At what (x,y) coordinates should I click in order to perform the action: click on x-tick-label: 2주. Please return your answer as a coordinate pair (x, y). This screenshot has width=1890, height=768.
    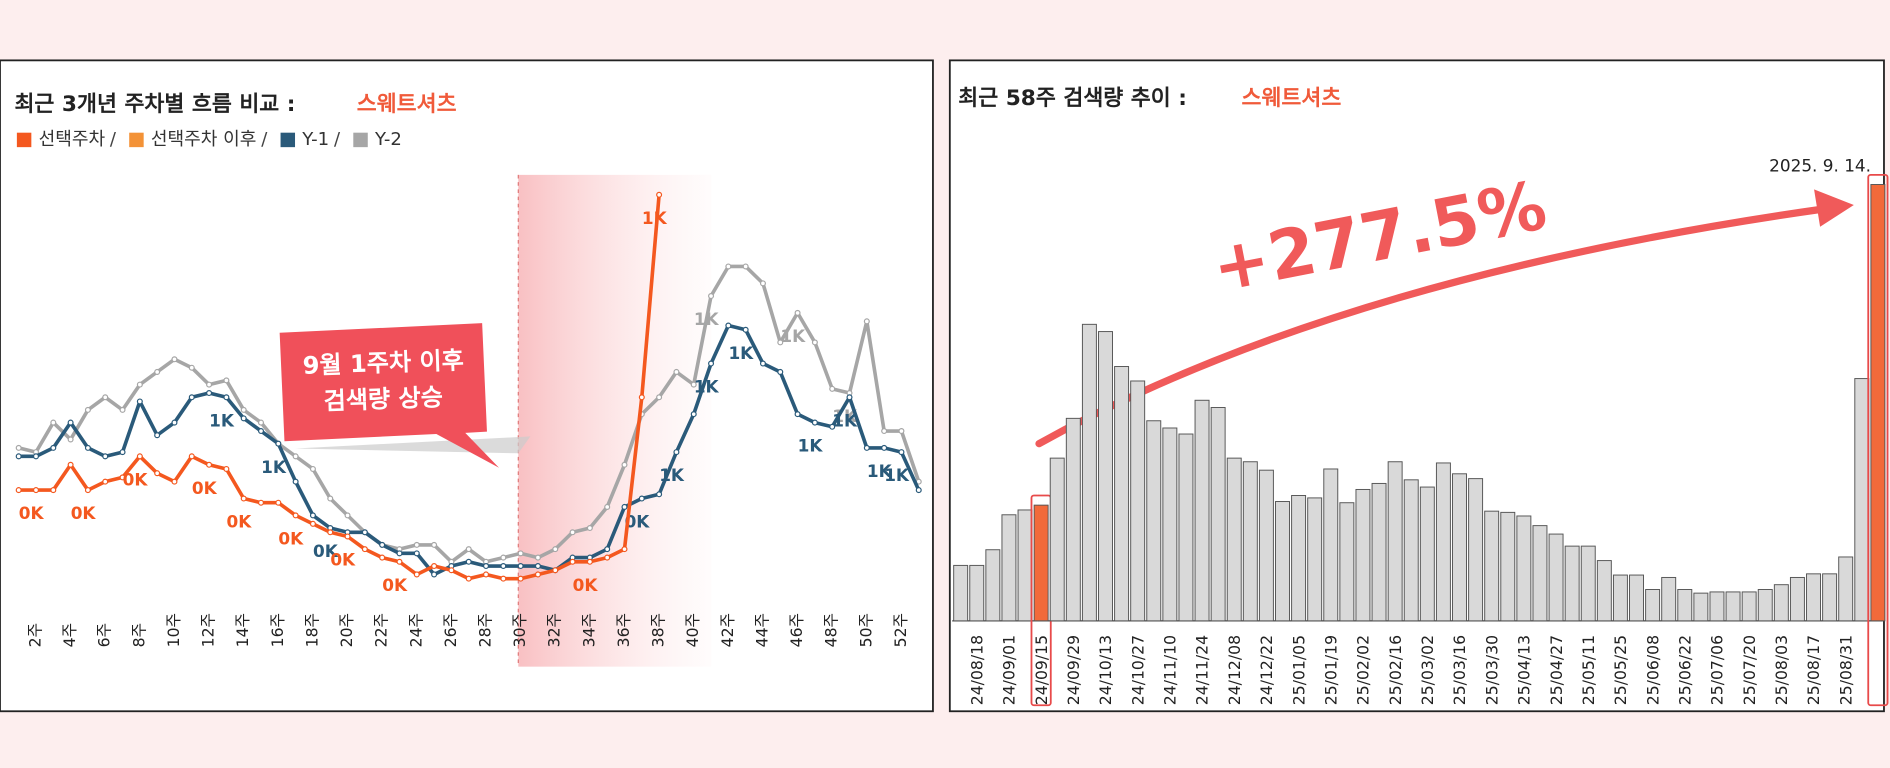
    Looking at the image, I should click on (34, 635).